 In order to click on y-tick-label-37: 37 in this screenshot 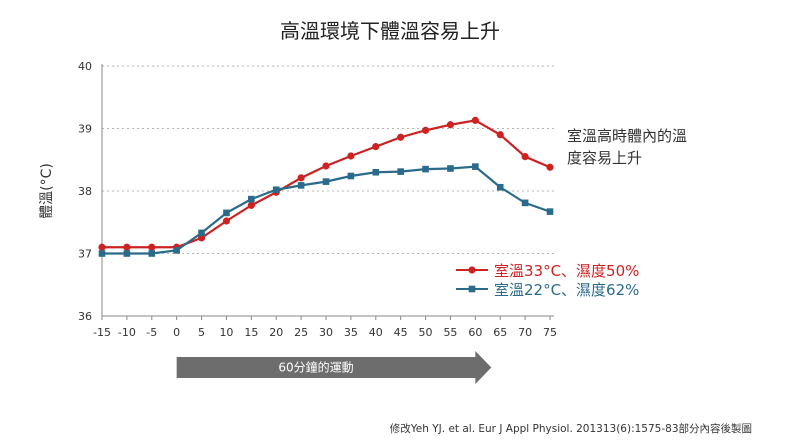, I will do `click(85, 254)`.